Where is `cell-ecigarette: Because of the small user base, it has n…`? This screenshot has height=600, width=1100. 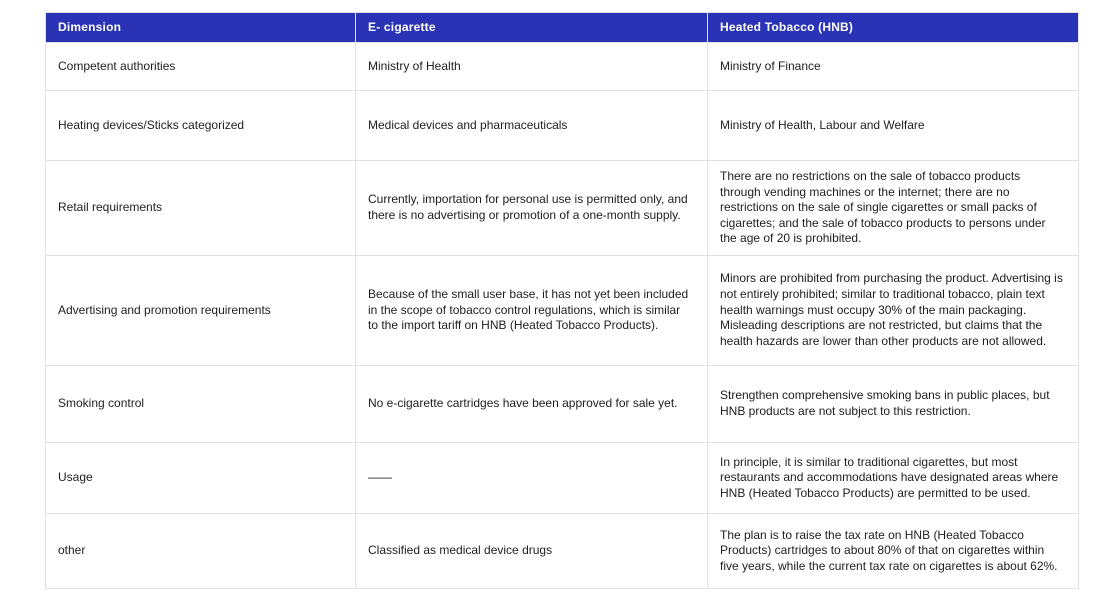
cell-ecigarette: Because of the small user base, it has n… is located at coordinates (531, 310).